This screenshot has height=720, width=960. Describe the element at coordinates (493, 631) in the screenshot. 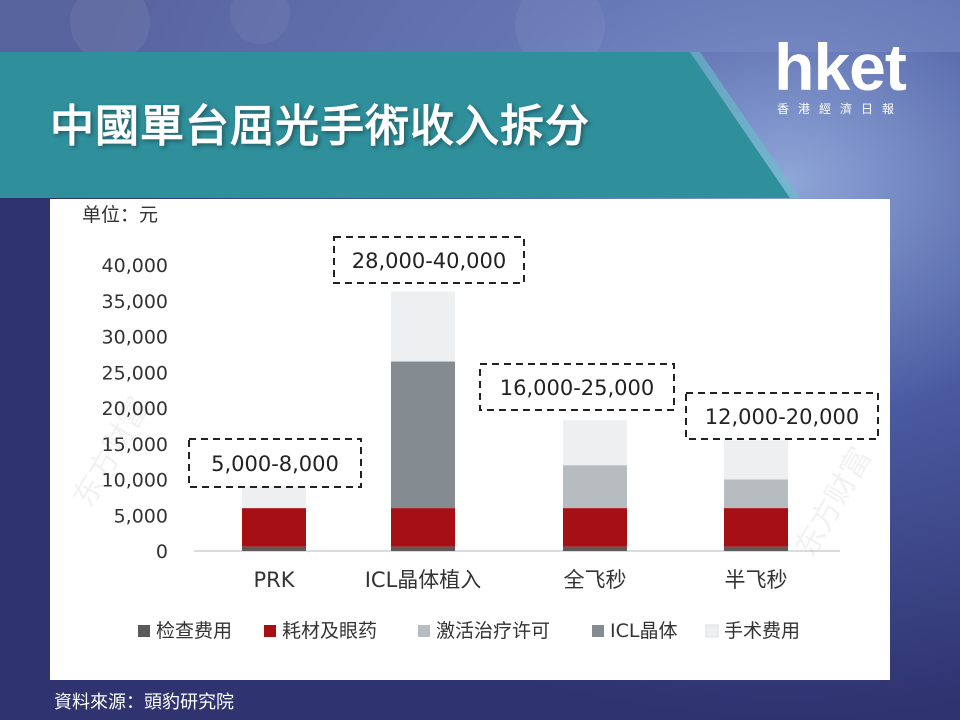

I see `legend-label: 激活治疗许可` at that location.